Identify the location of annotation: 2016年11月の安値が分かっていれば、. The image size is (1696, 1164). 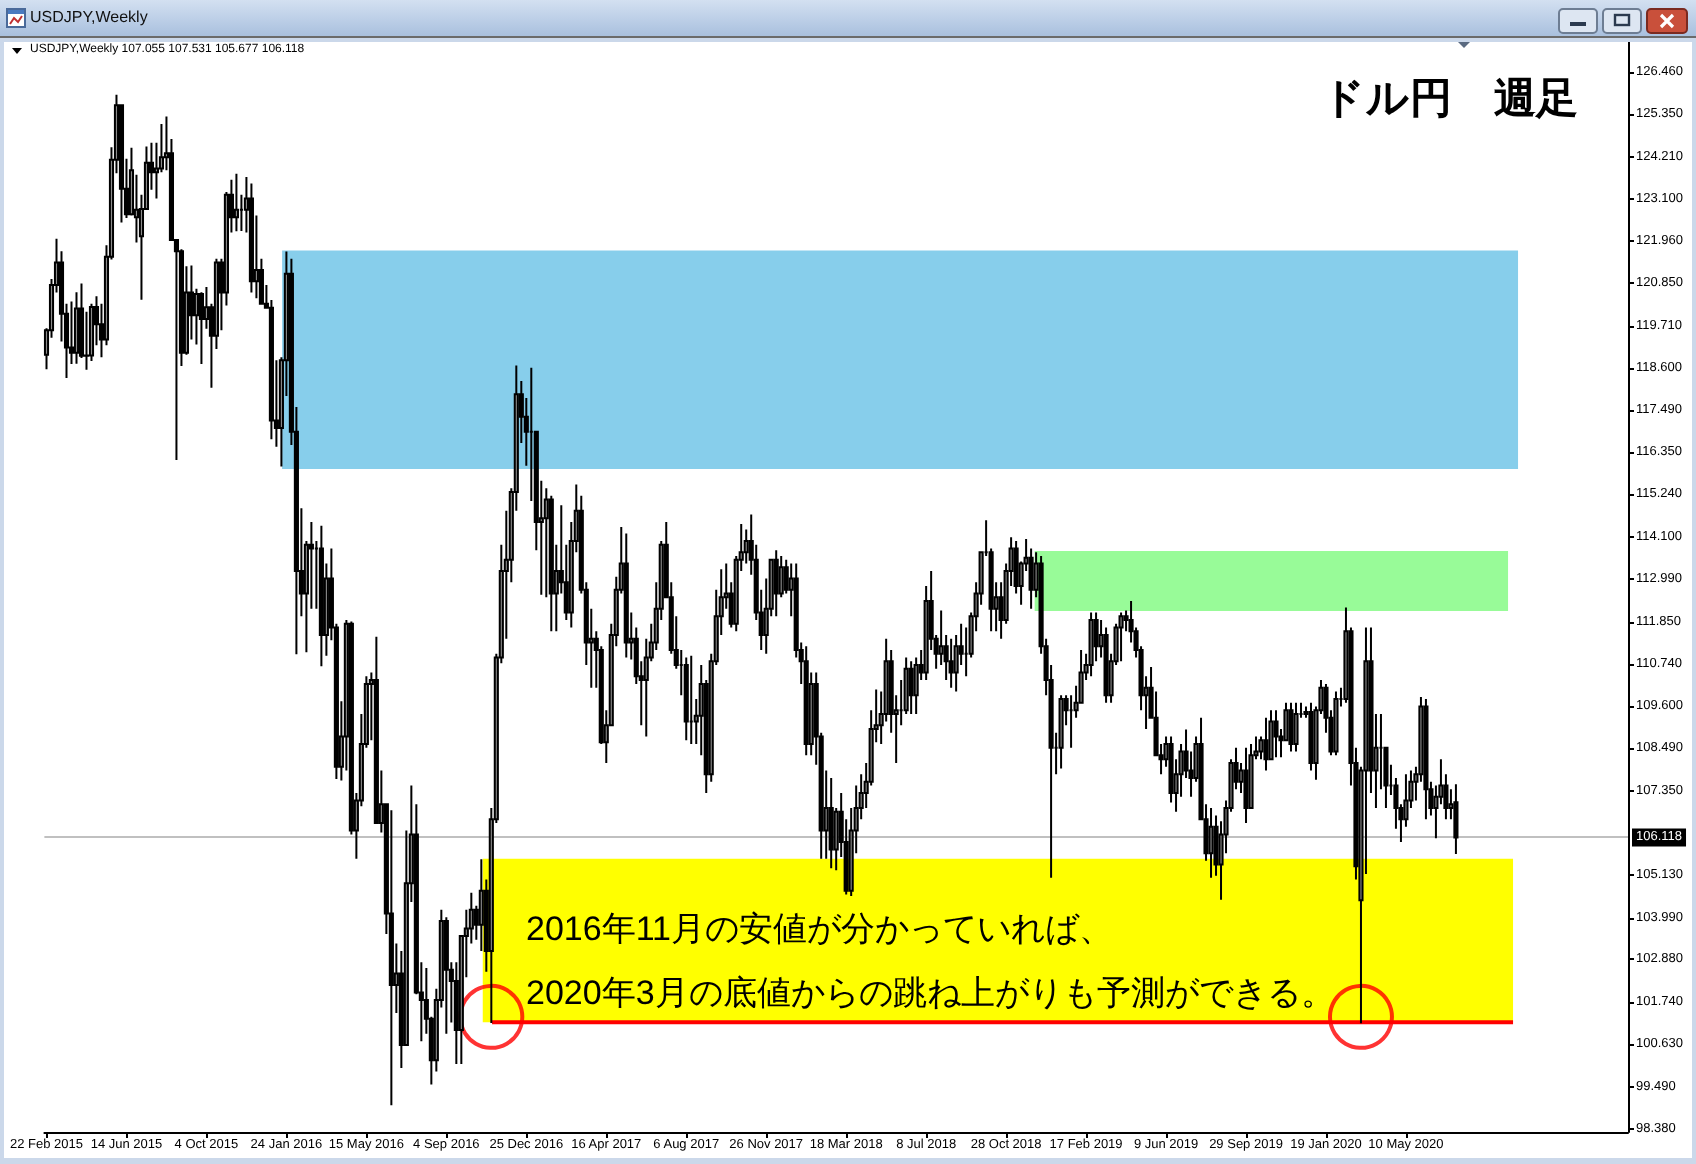
(819, 929).